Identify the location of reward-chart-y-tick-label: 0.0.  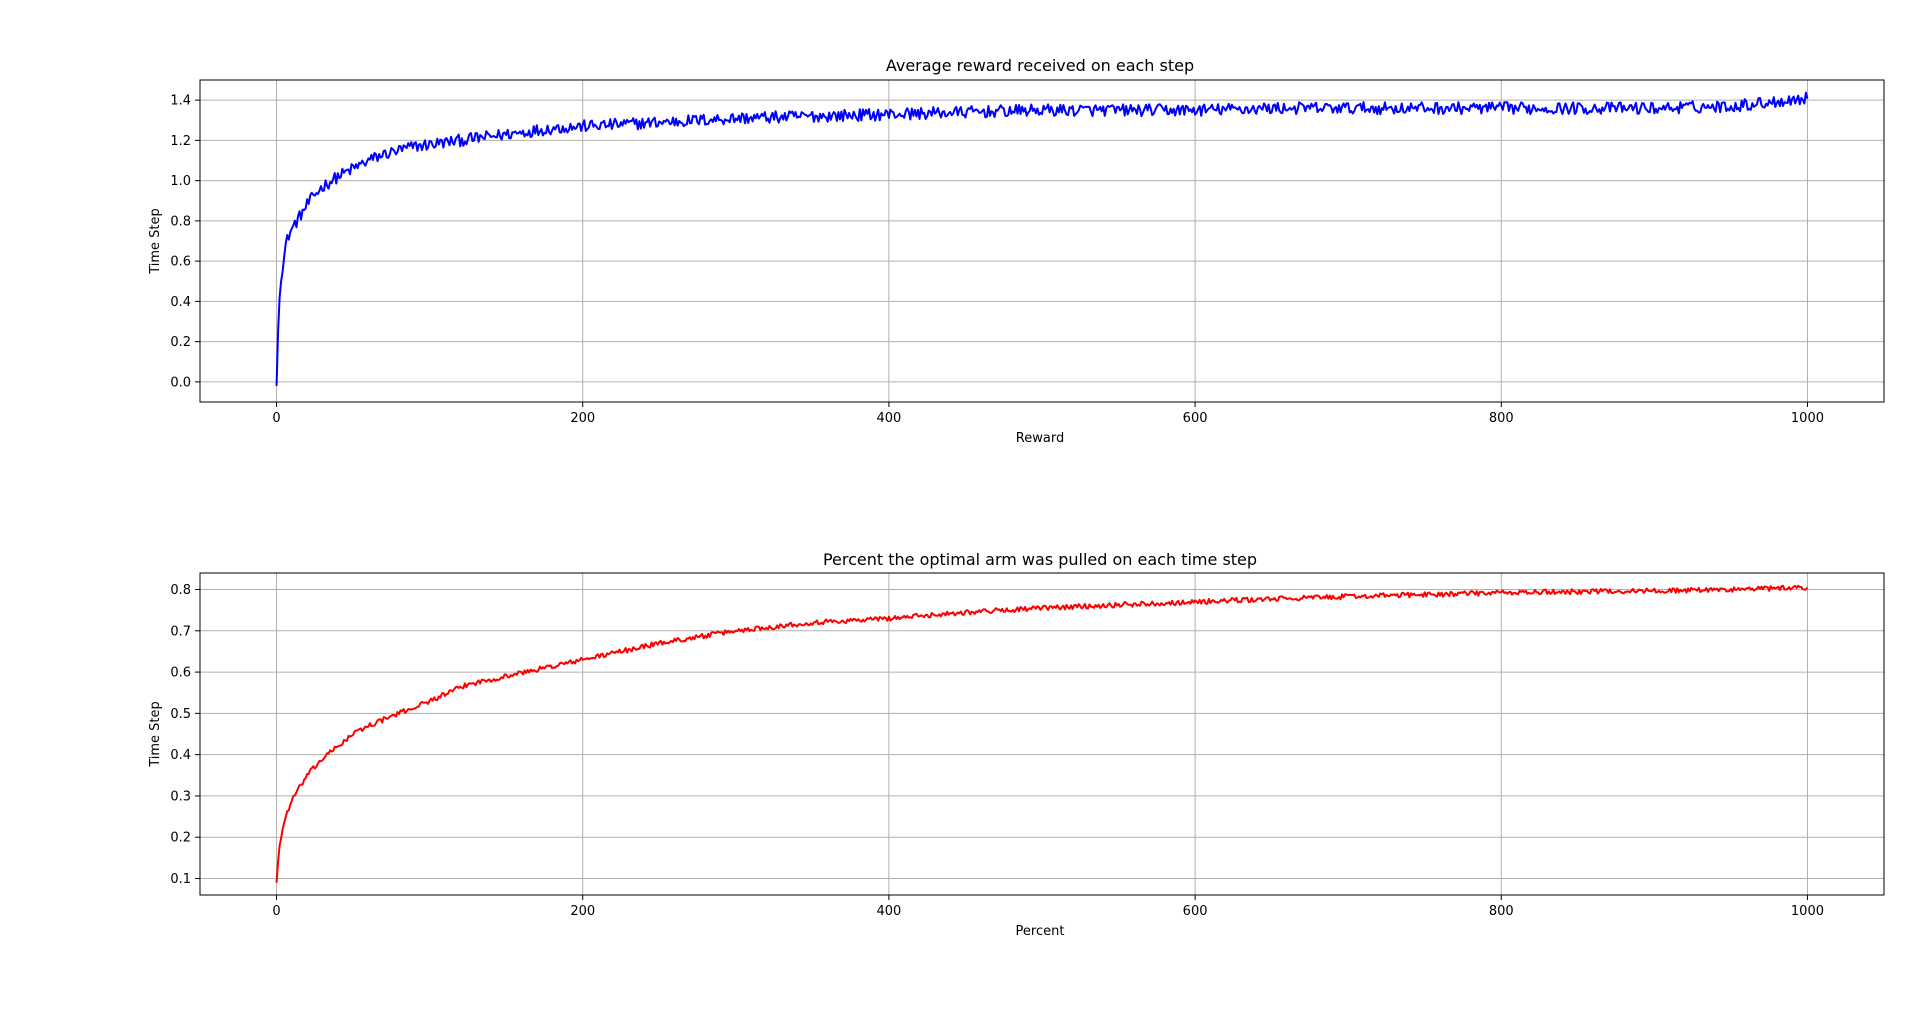
(180, 382).